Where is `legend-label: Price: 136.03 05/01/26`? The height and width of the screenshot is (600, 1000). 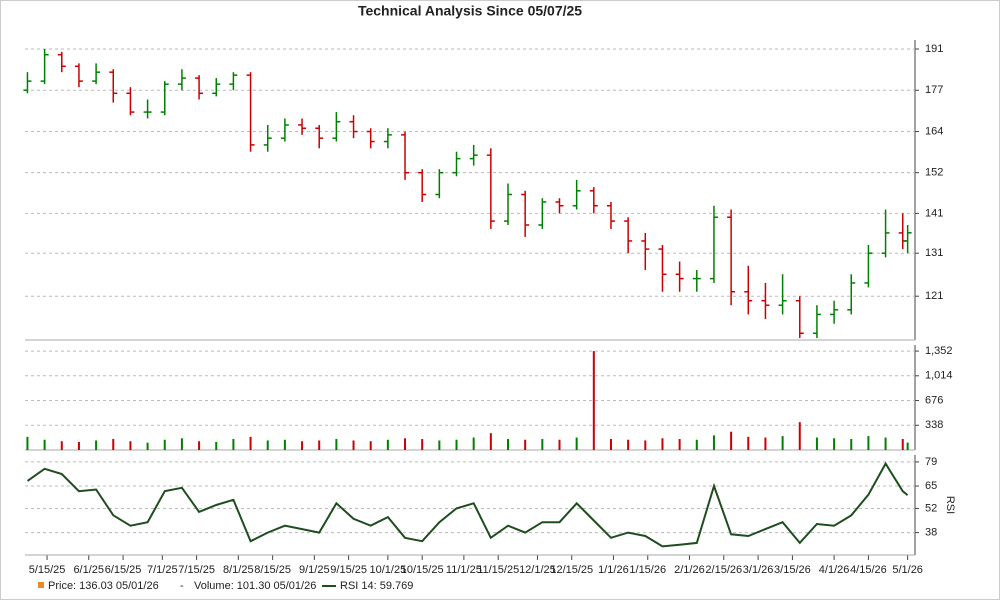
legend-label: Price: 136.03 05/01/26 is located at coordinates (103, 586).